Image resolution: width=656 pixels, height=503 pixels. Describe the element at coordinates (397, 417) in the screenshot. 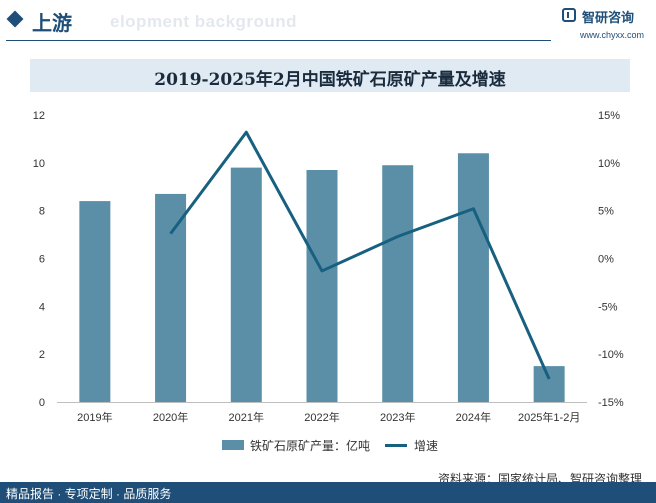

I see `x-tick-label: 2023年` at that location.